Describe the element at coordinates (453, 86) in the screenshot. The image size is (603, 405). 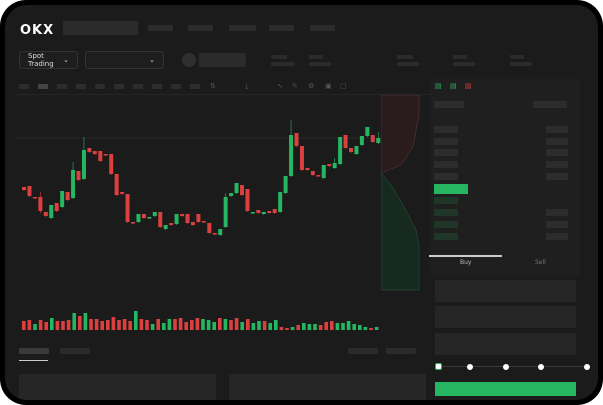
I see `orderbook-bids-icon: ▤` at that location.